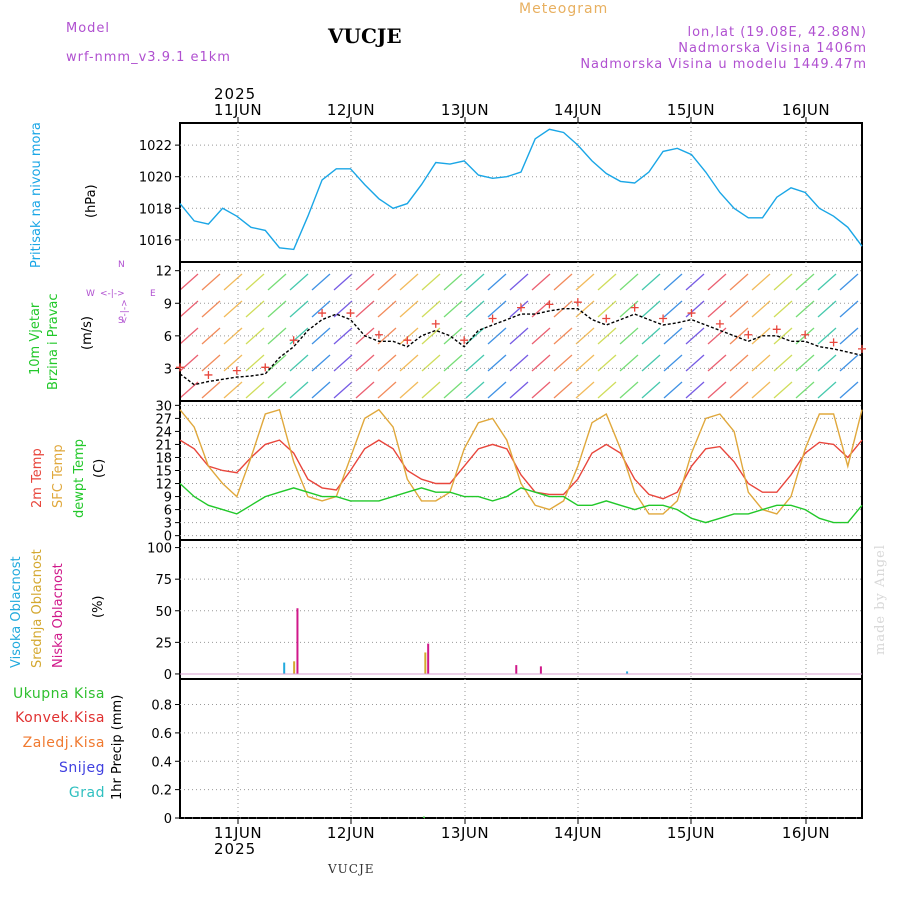  What do you see at coordinates (806, 110) in the screenshot?
I see `top-day-label: 16JUN` at bounding box center [806, 110].